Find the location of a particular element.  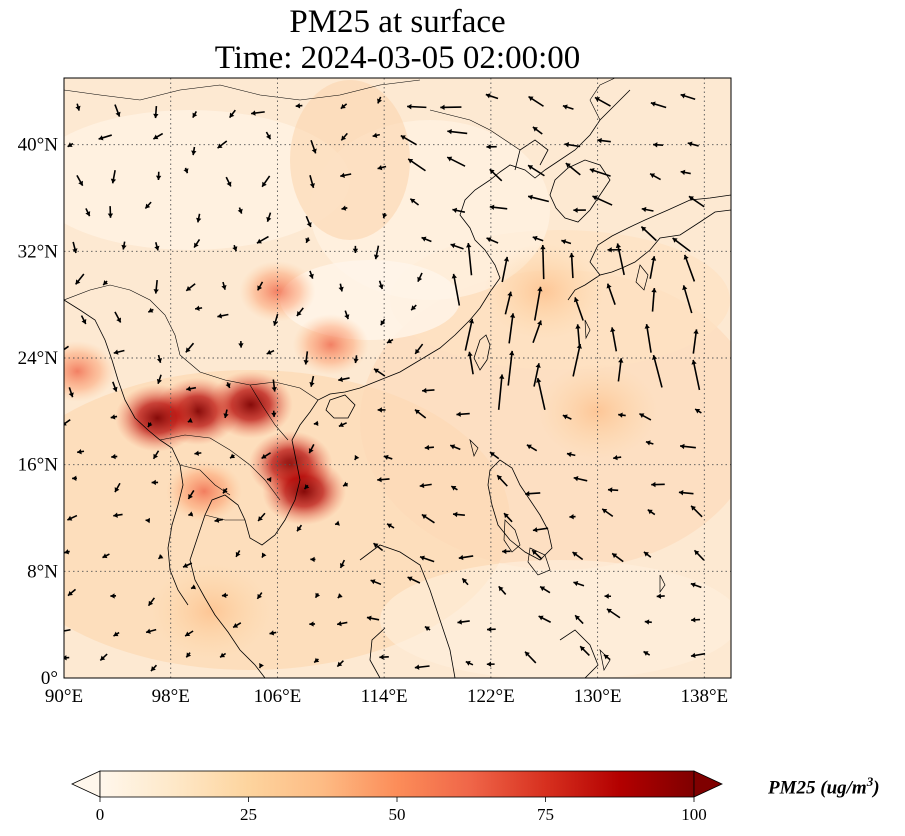

lon-tick-label: 138°E is located at coordinates (704, 696).